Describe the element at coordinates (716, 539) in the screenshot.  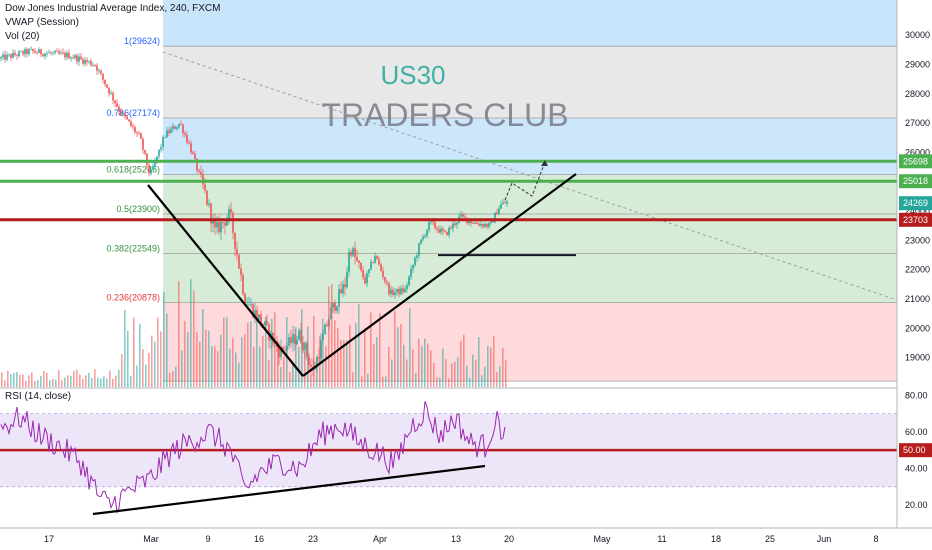
I see `time-tick-label: 18` at that location.